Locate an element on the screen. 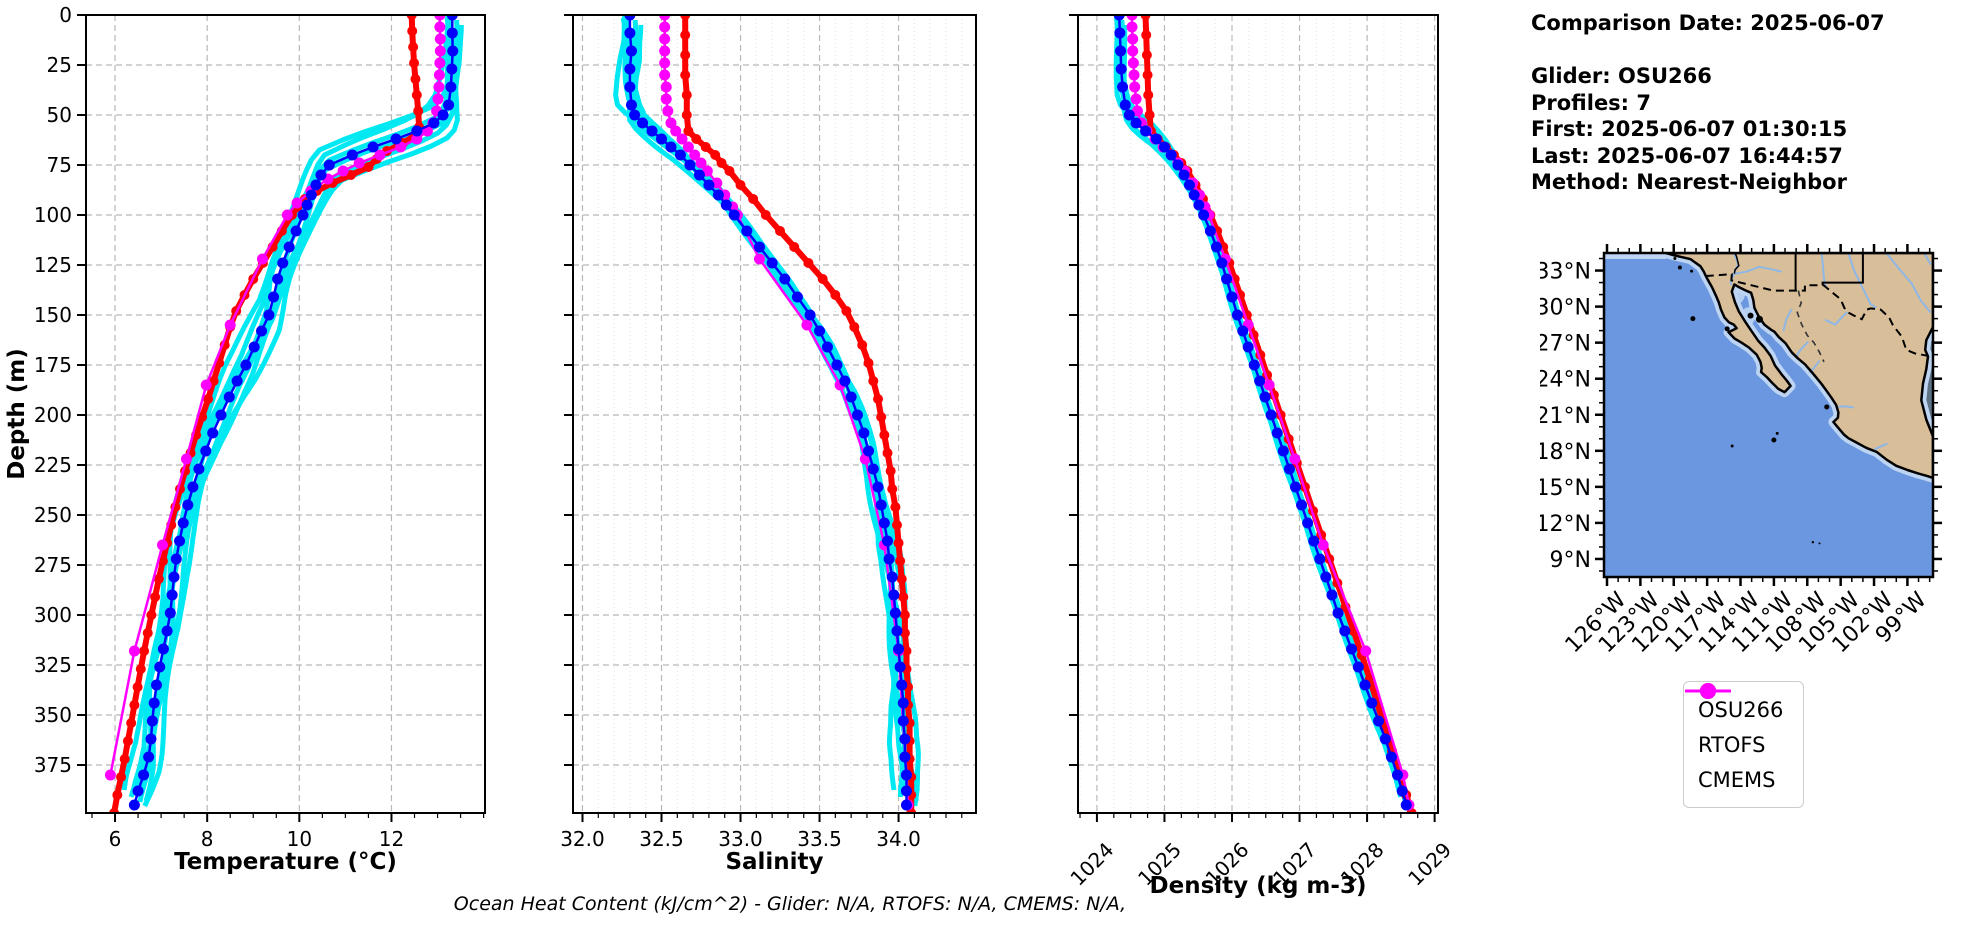  series-OSU266-line is located at coordinates (1262, 410).